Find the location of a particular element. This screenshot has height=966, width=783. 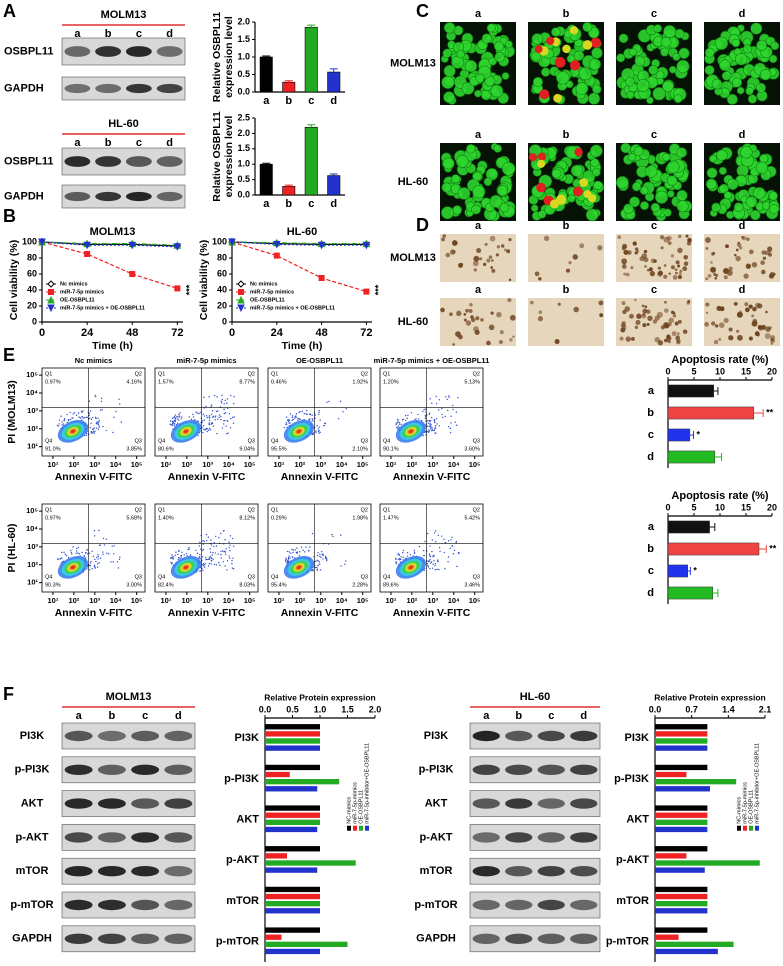

panel-label: A is located at coordinates (9, 11).